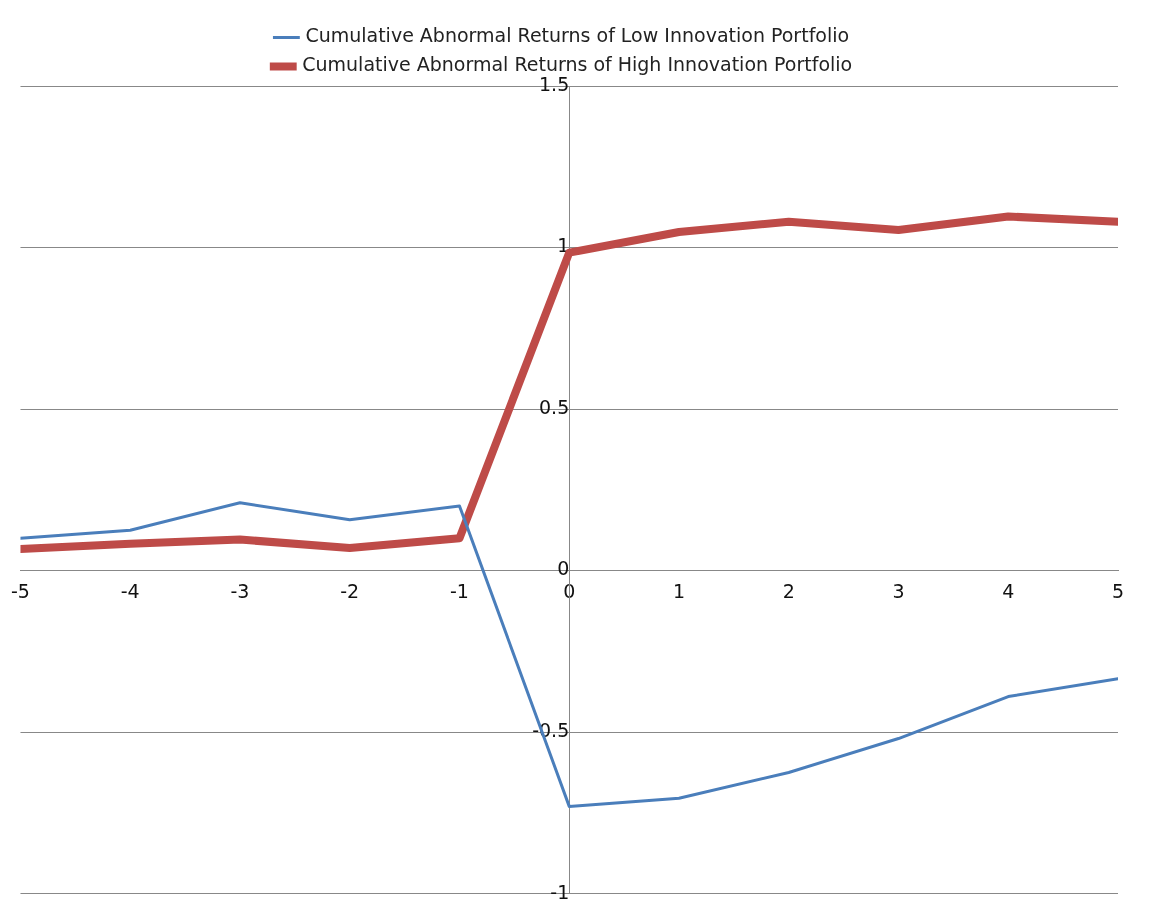  What do you see at coordinates (350, 590) in the screenshot?
I see `x-tick-label: -2` at bounding box center [350, 590].